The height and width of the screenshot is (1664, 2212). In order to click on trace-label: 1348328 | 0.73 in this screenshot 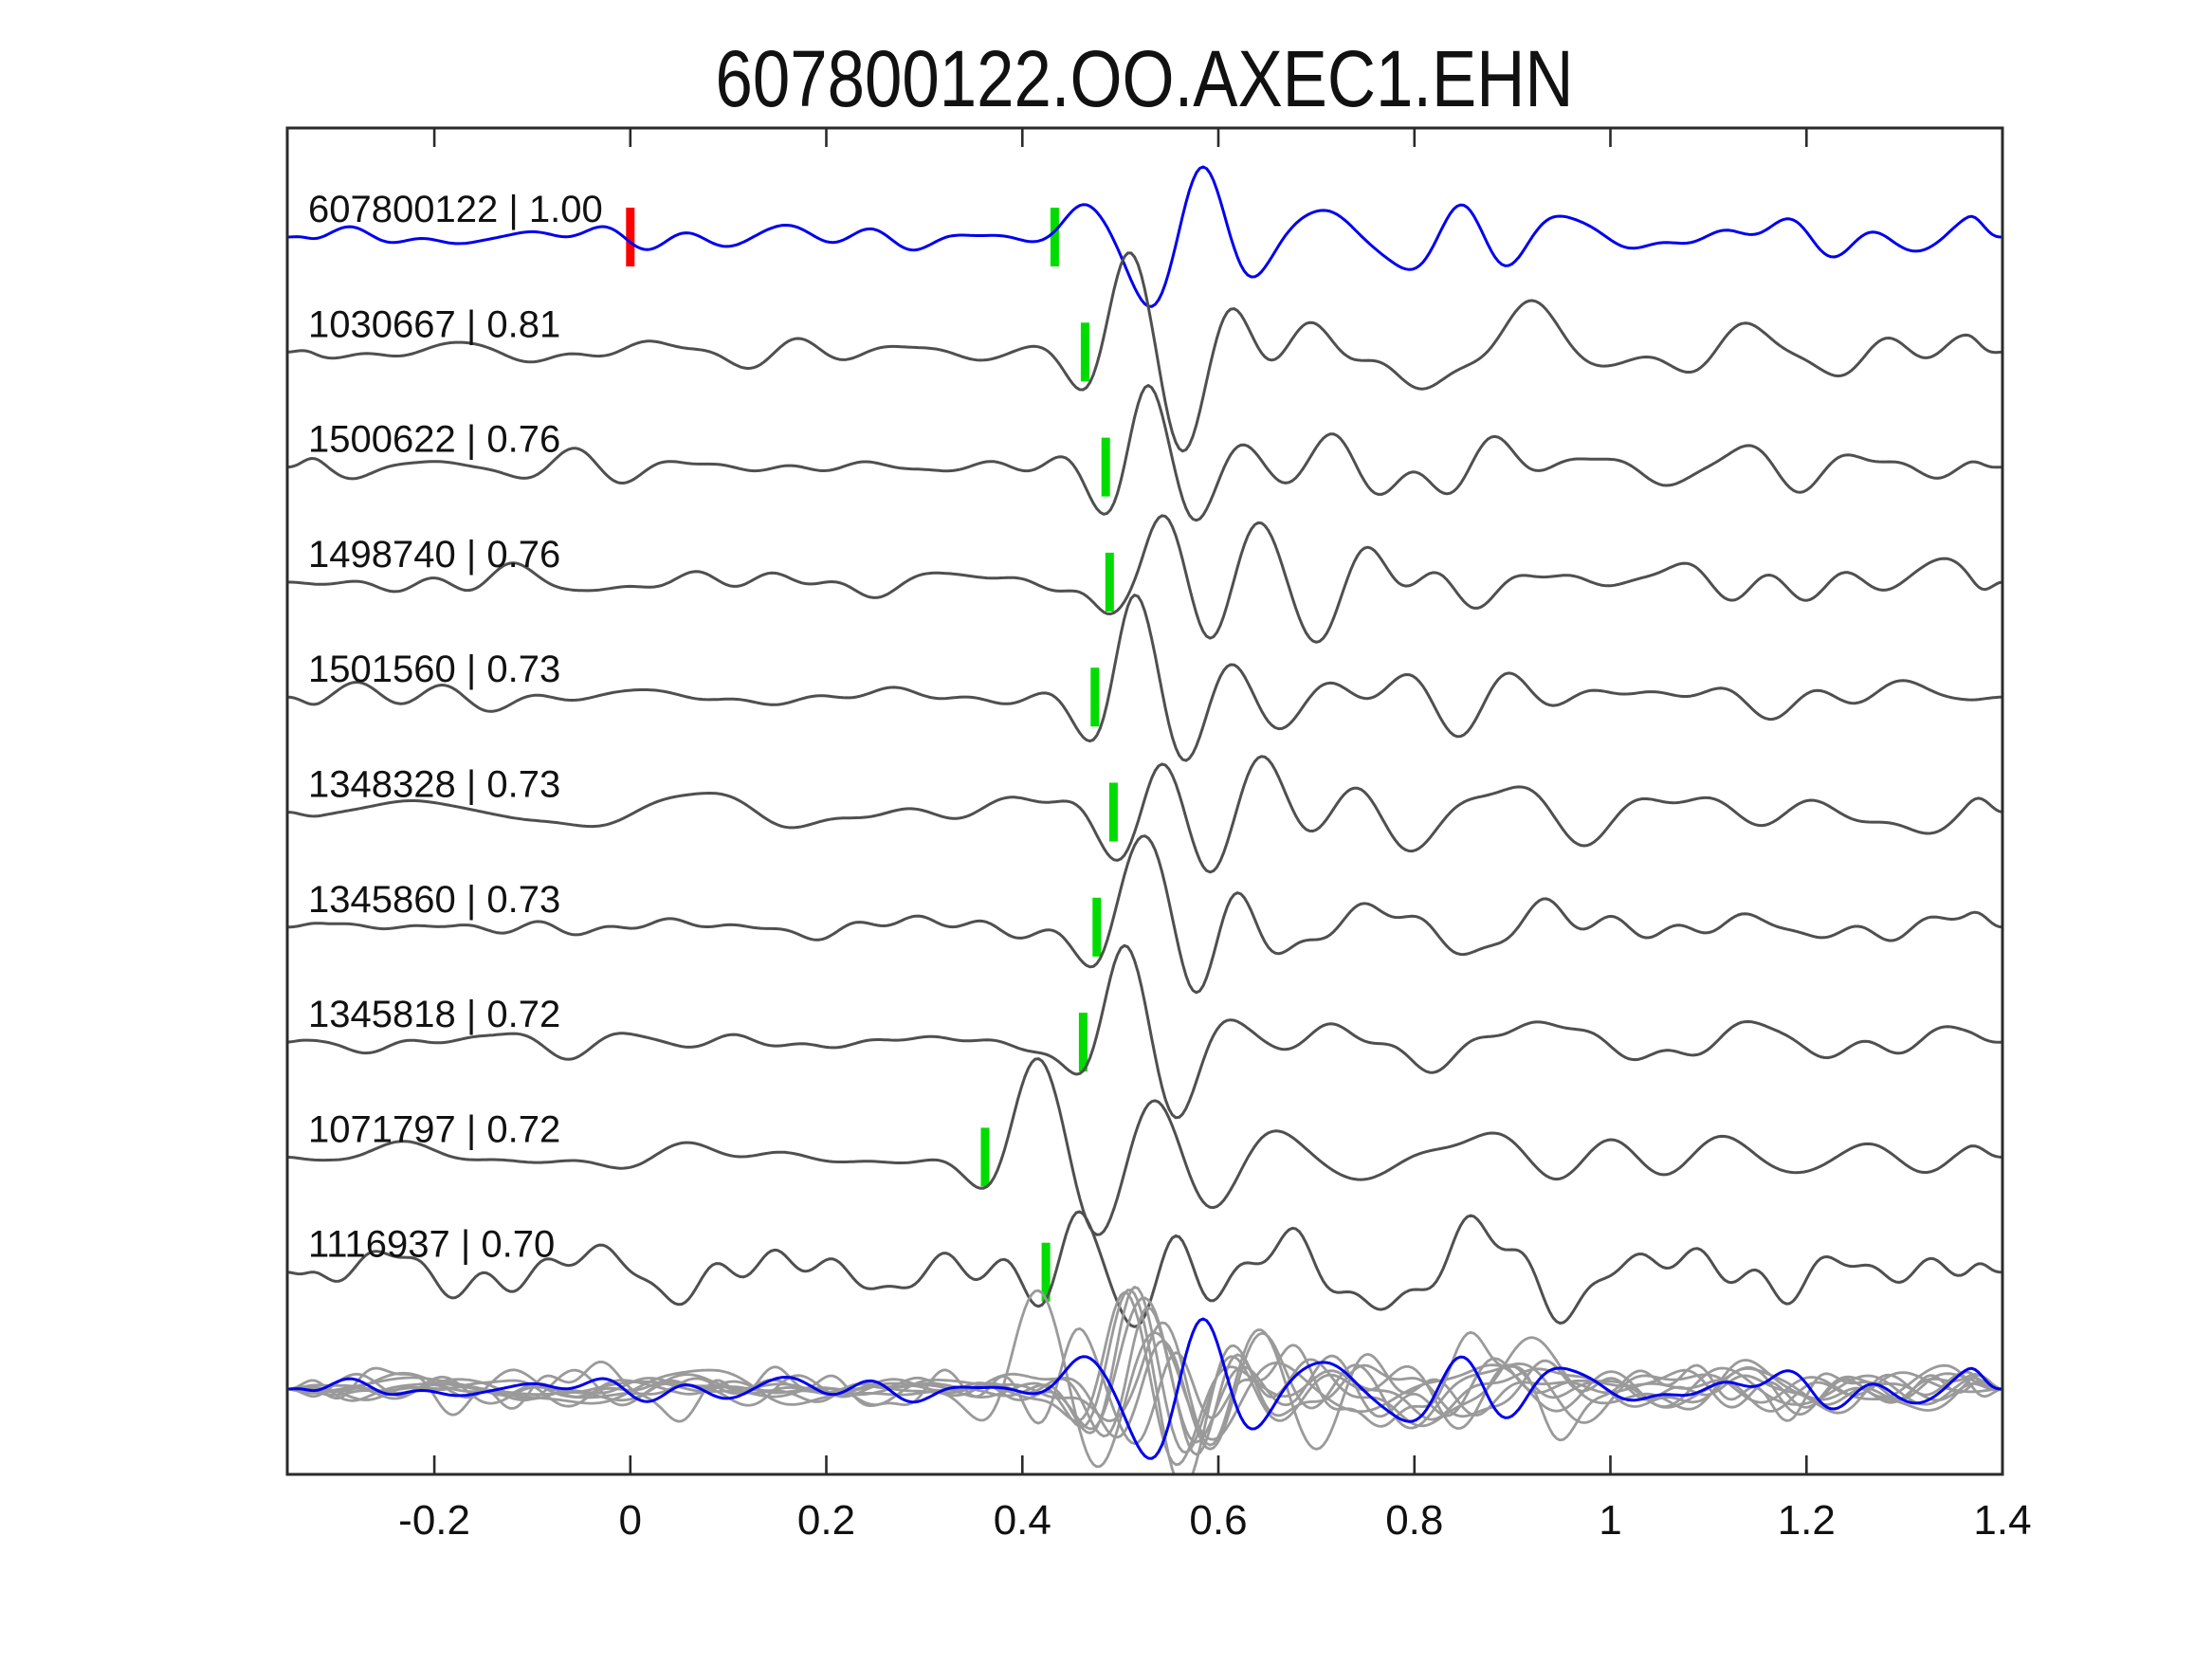, I will do `click(434, 785)`.